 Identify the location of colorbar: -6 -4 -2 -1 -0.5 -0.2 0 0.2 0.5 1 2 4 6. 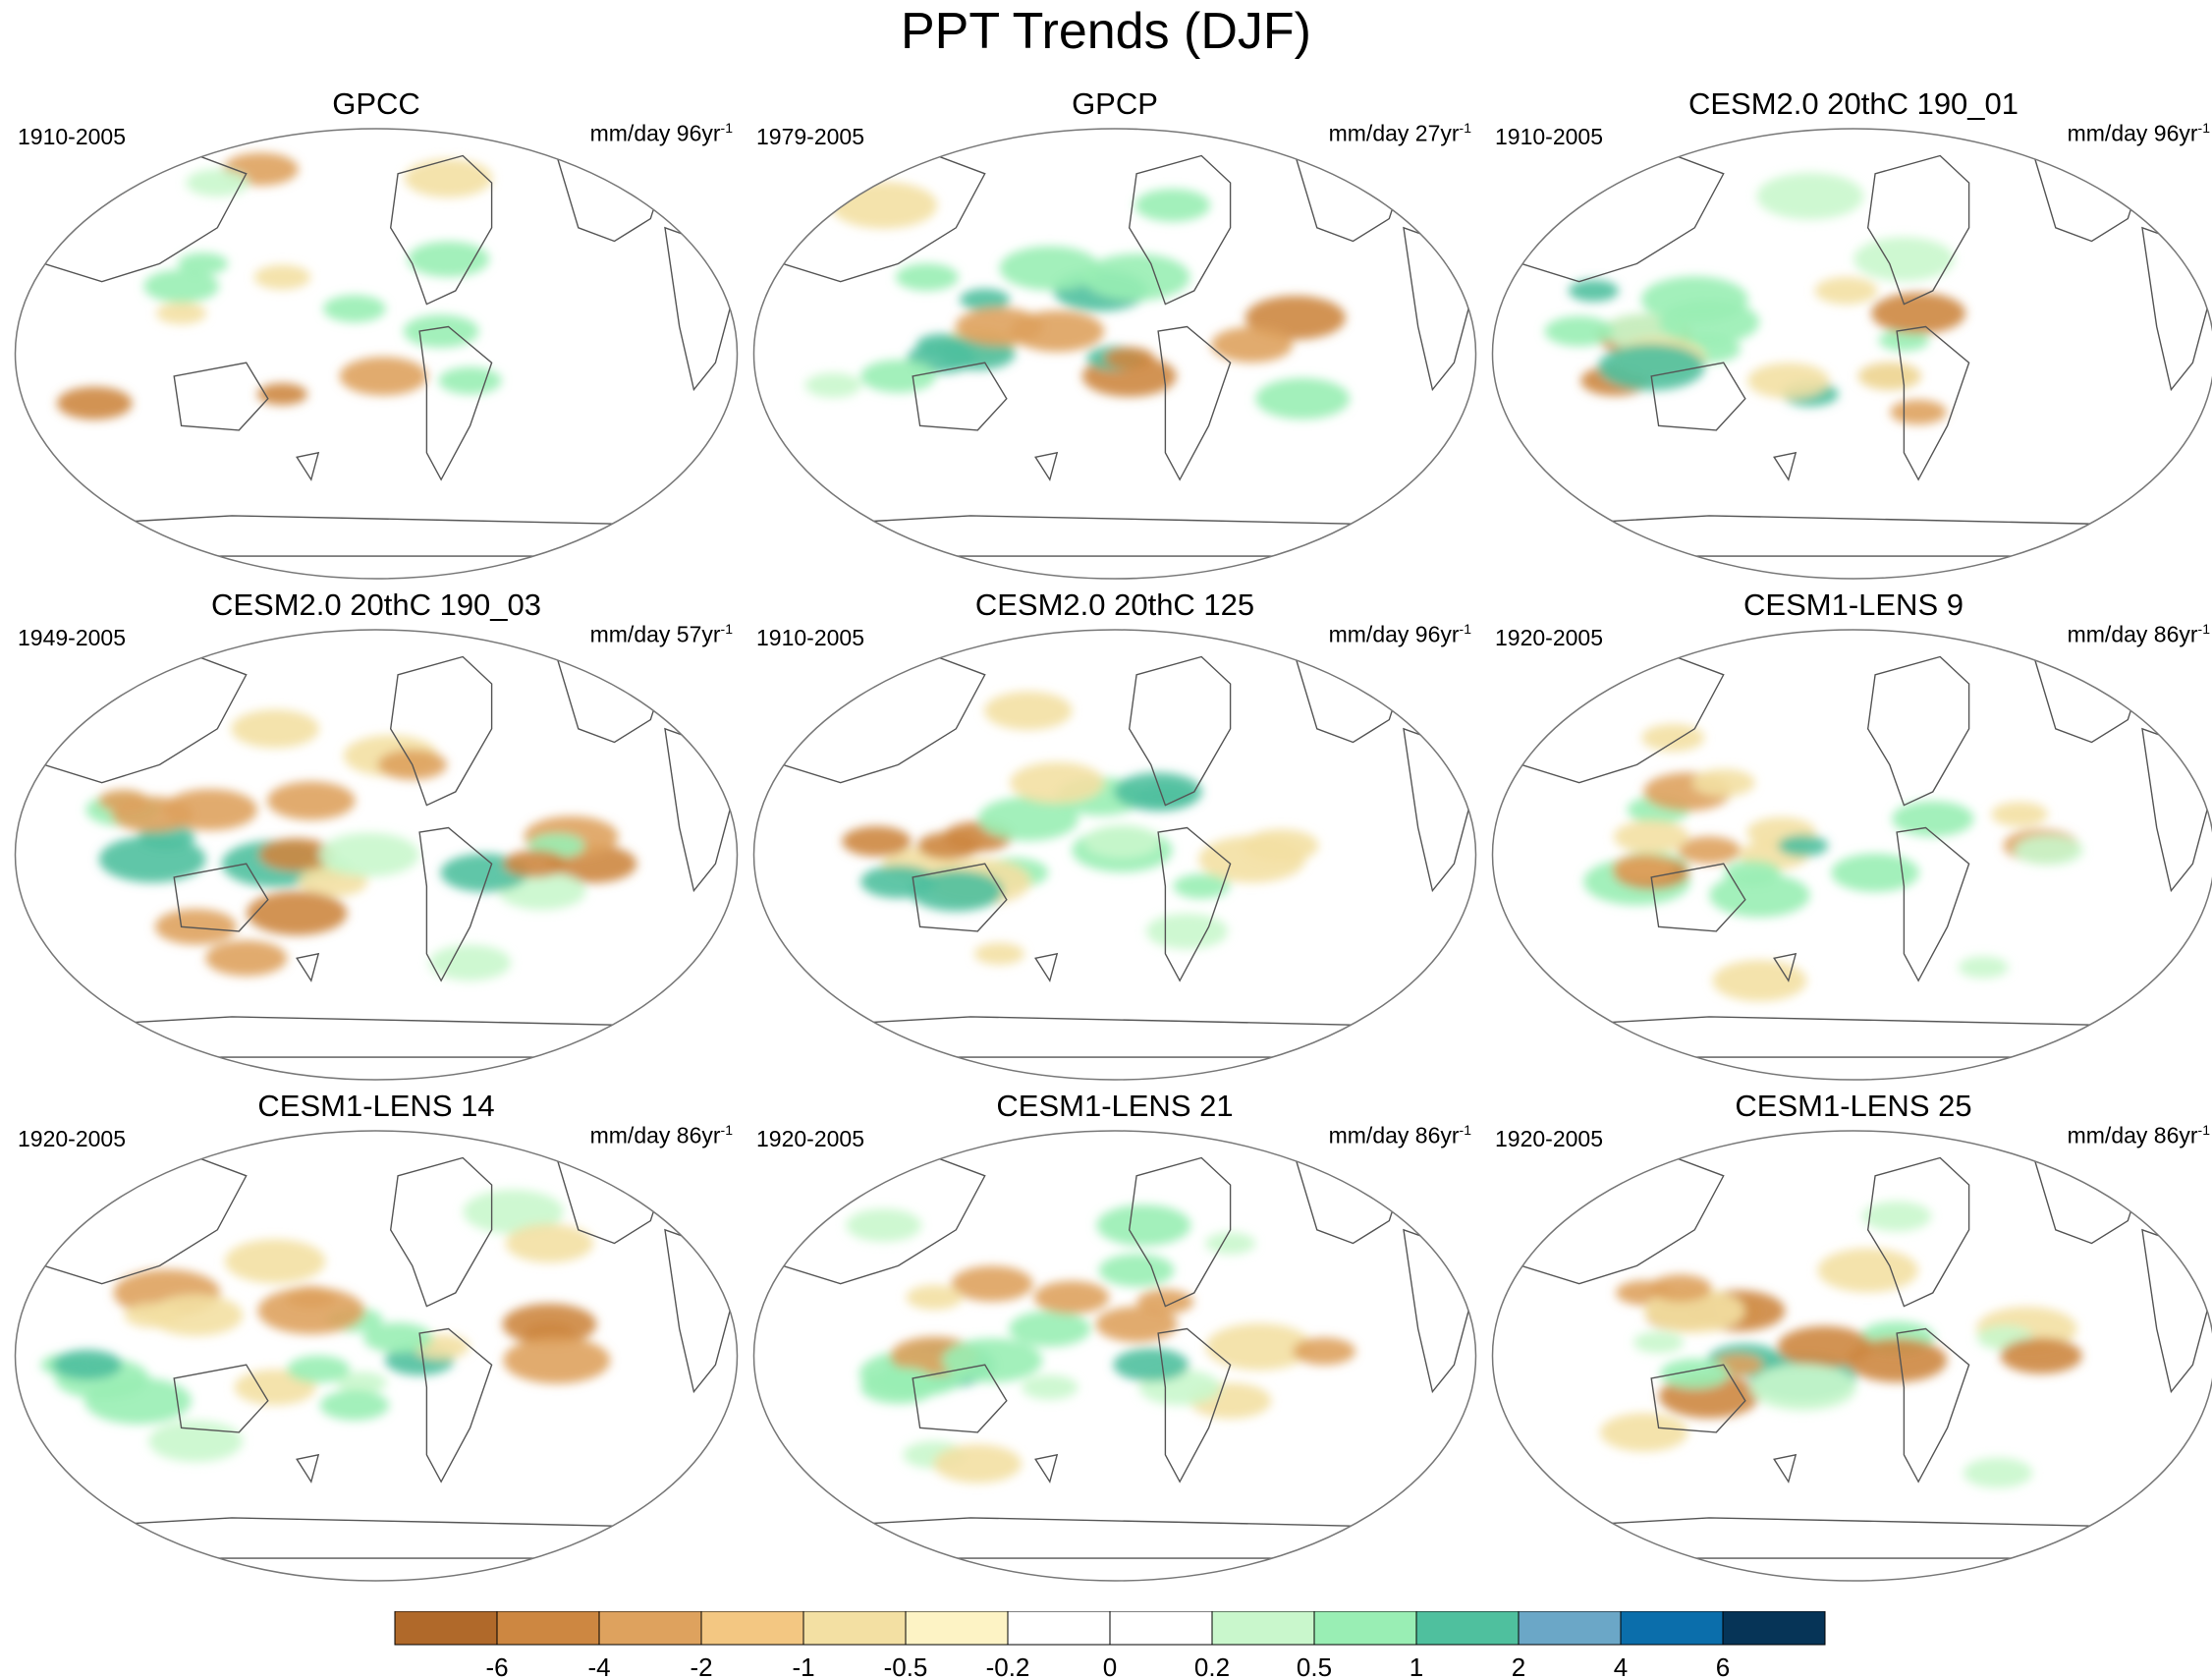
(1110, 1645).